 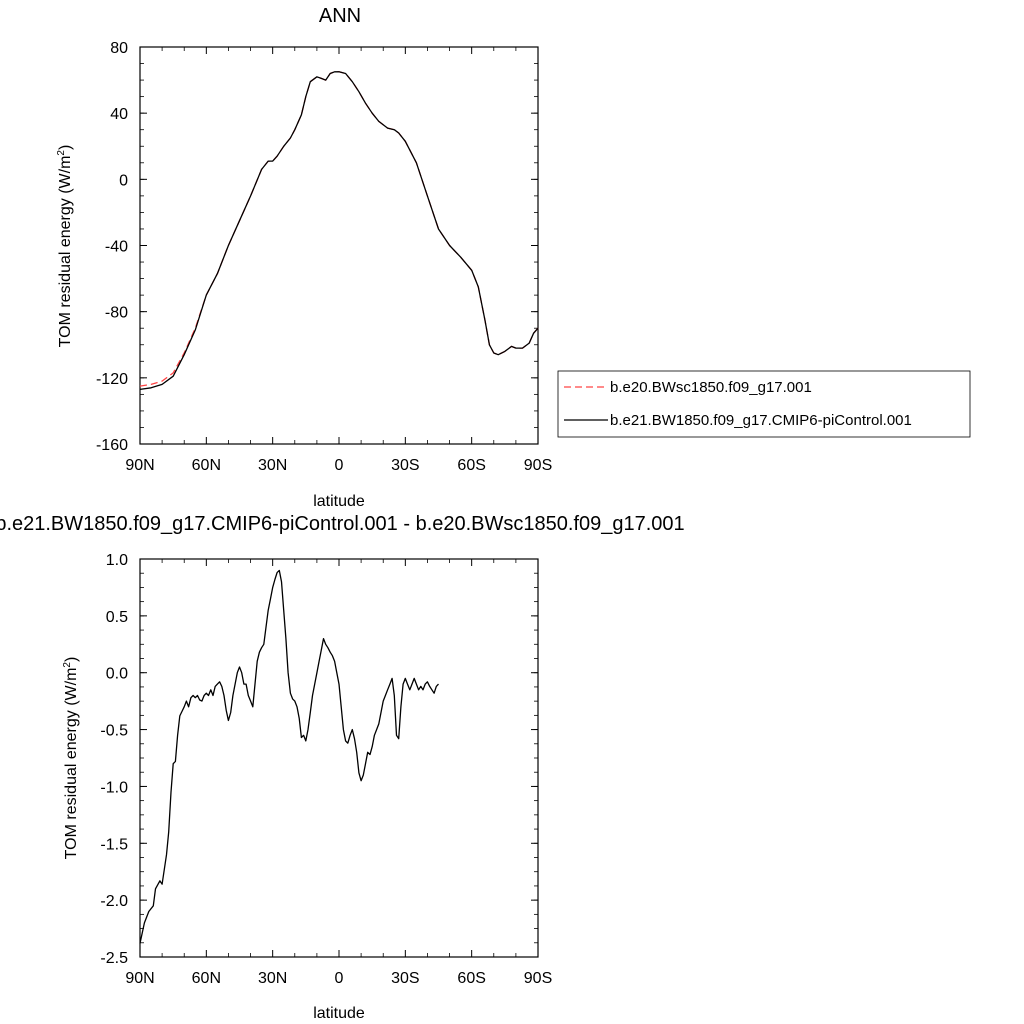 I want to click on top-y-axis-label-close: ), so click(x=65, y=147).